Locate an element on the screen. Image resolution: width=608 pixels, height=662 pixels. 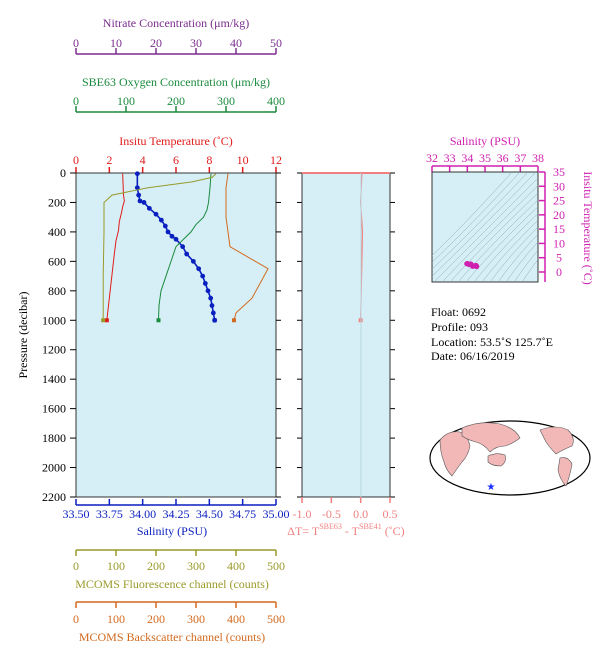
ts-salinity-tick-label: 37 is located at coordinates (520, 158).